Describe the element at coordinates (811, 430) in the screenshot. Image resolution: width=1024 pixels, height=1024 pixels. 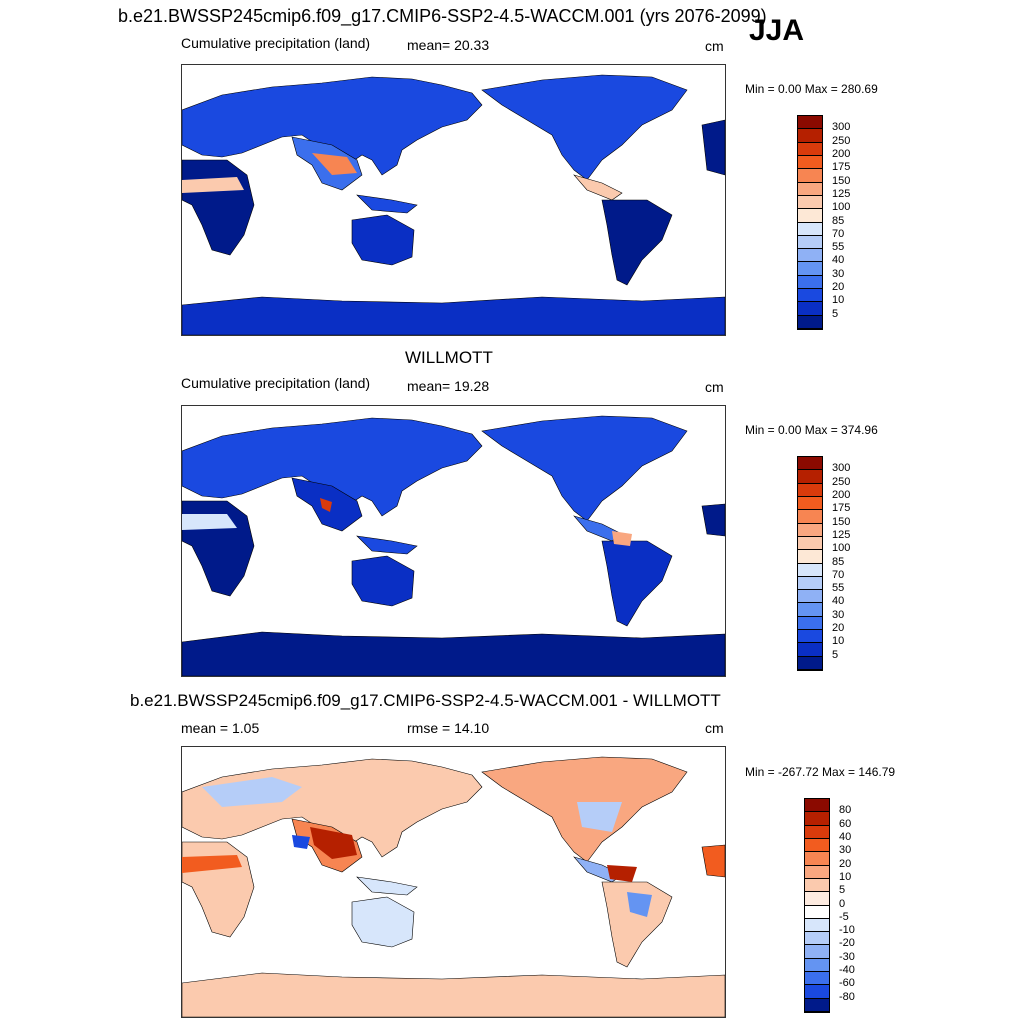
I see `panel-2-minmax-label: Min = 0.00 Max = 374.96` at that location.